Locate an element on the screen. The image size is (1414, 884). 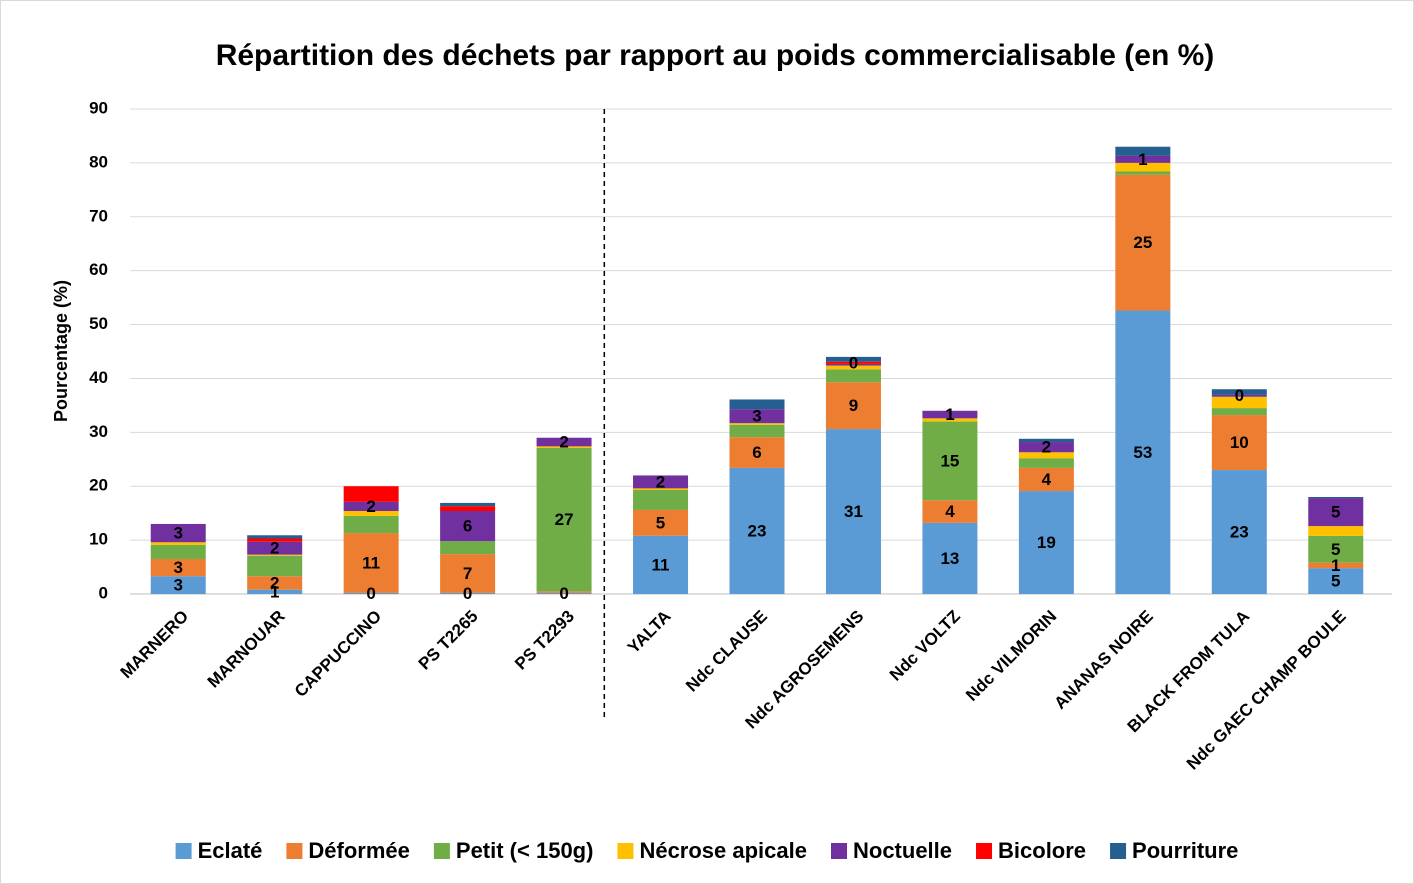
legend-label: Eclaté is located at coordinates (230, 850).